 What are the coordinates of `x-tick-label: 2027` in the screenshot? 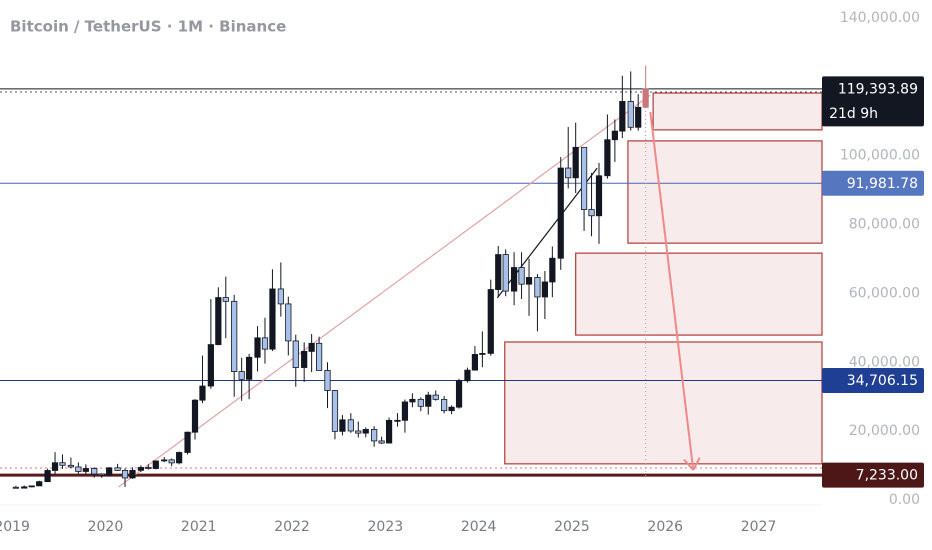 It's located at (759, 527).